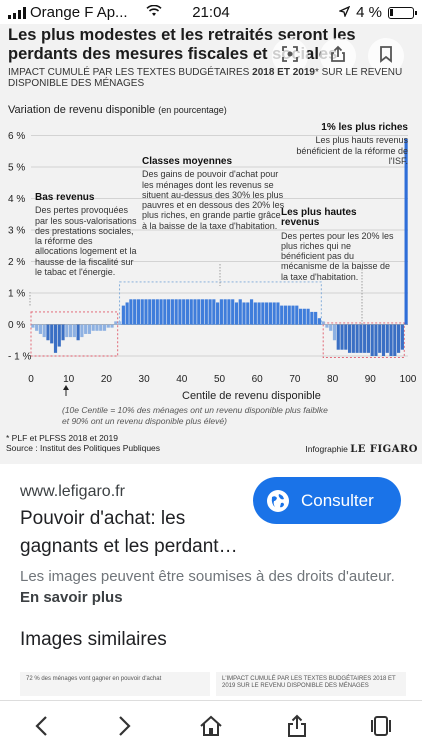  What do you see at coordinates (16, 262) in the screenshot?
I see `y-tick-label: 2 %` at bounding box center [16, 262].